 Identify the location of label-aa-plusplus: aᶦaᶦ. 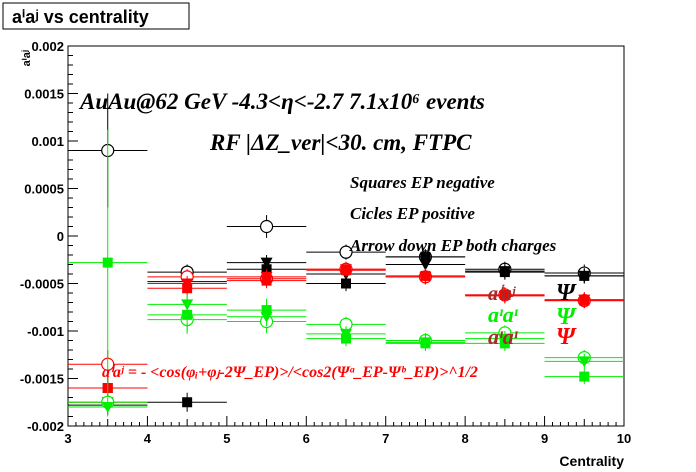
(503, 314).